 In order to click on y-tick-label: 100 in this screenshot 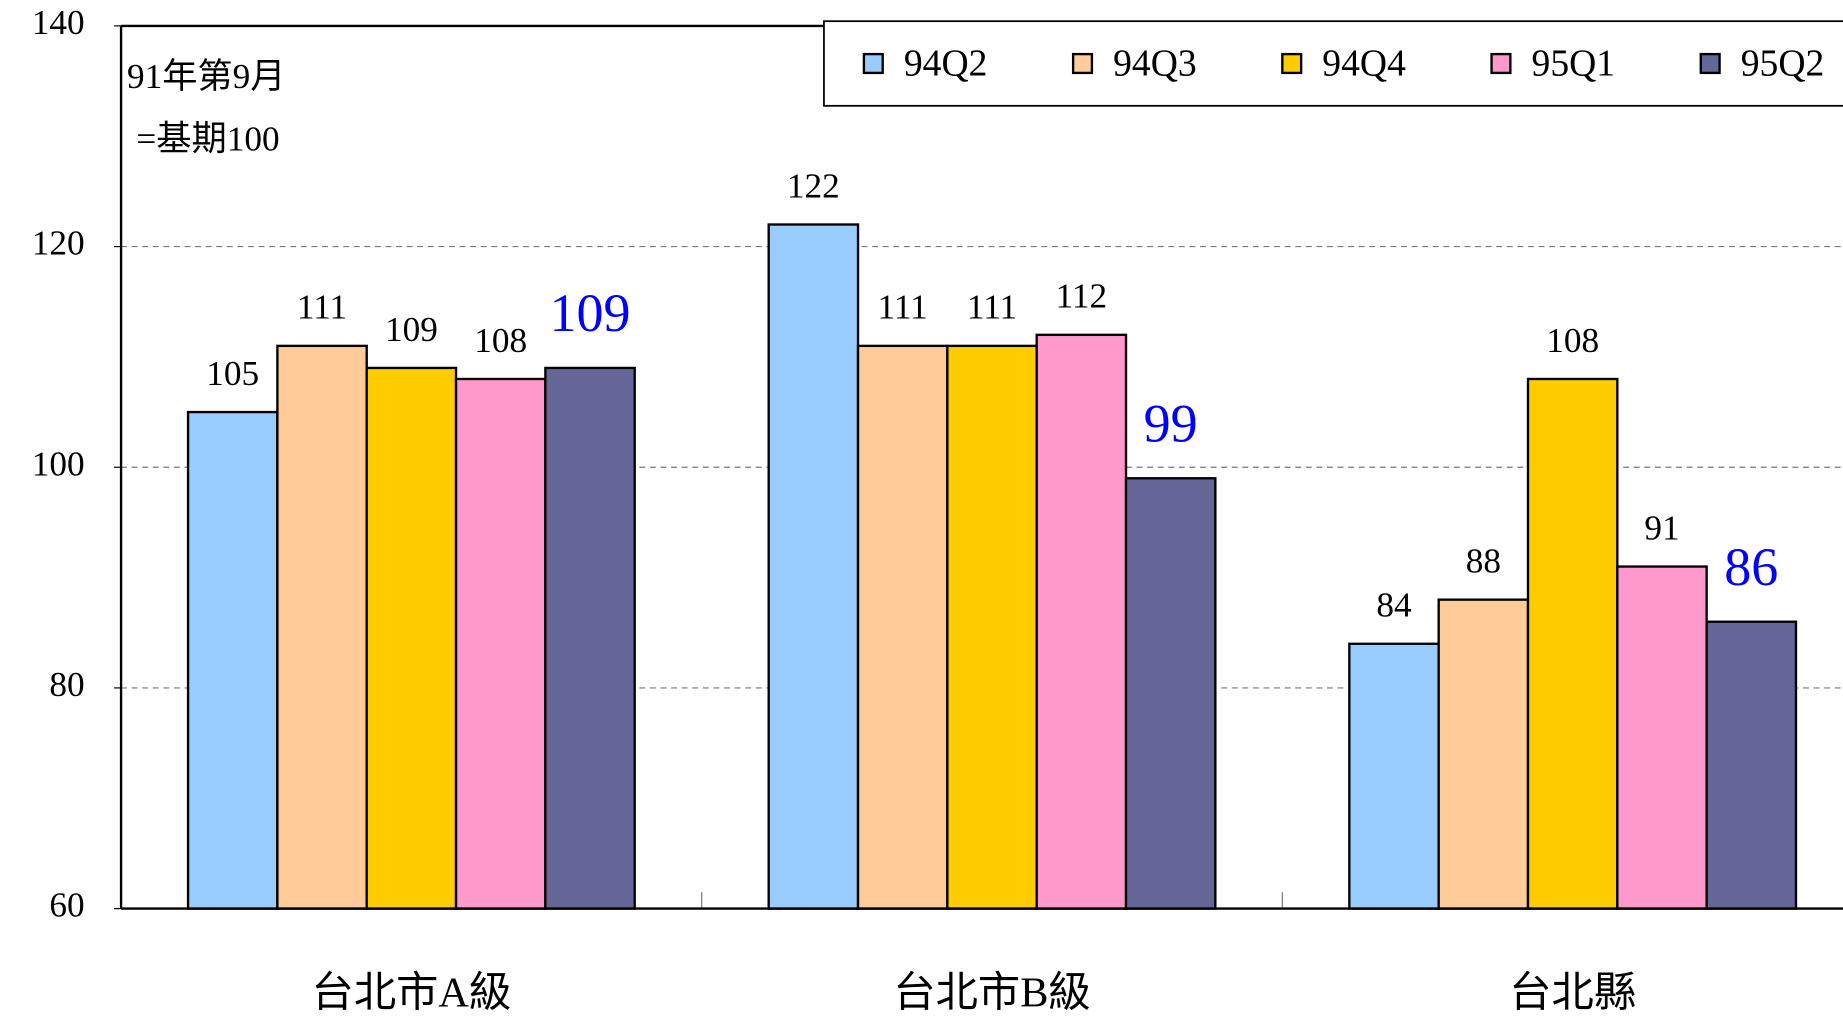, I will do `click(58, 463)`.